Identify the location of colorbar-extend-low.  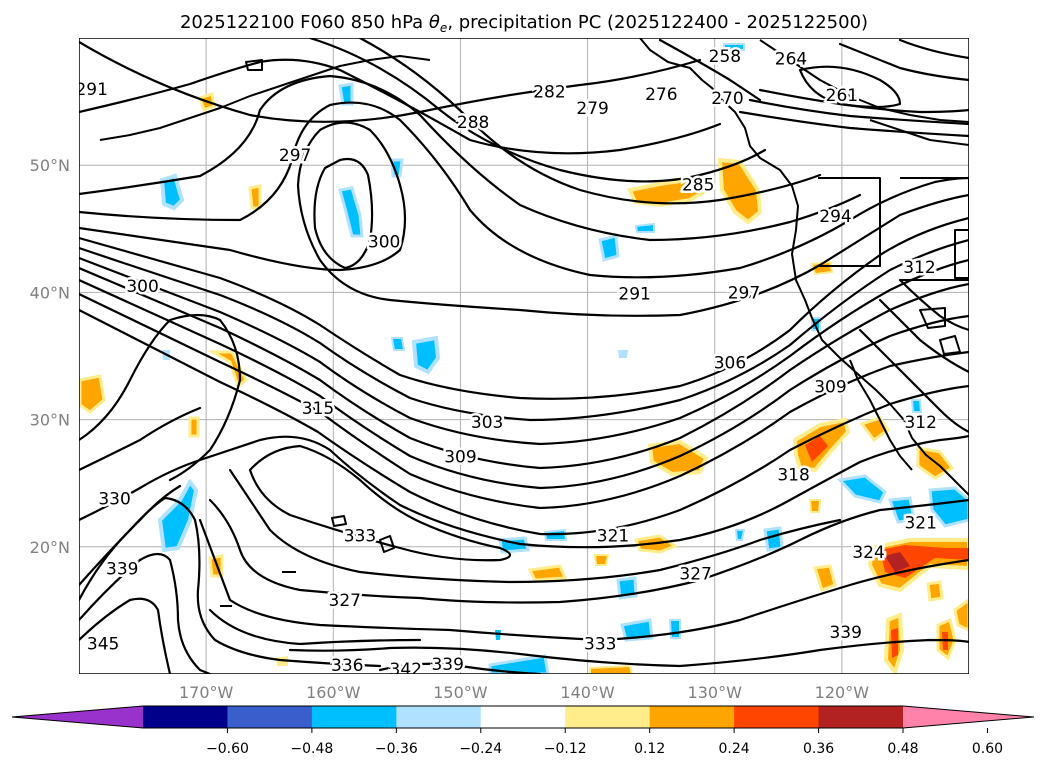
(77, 717).